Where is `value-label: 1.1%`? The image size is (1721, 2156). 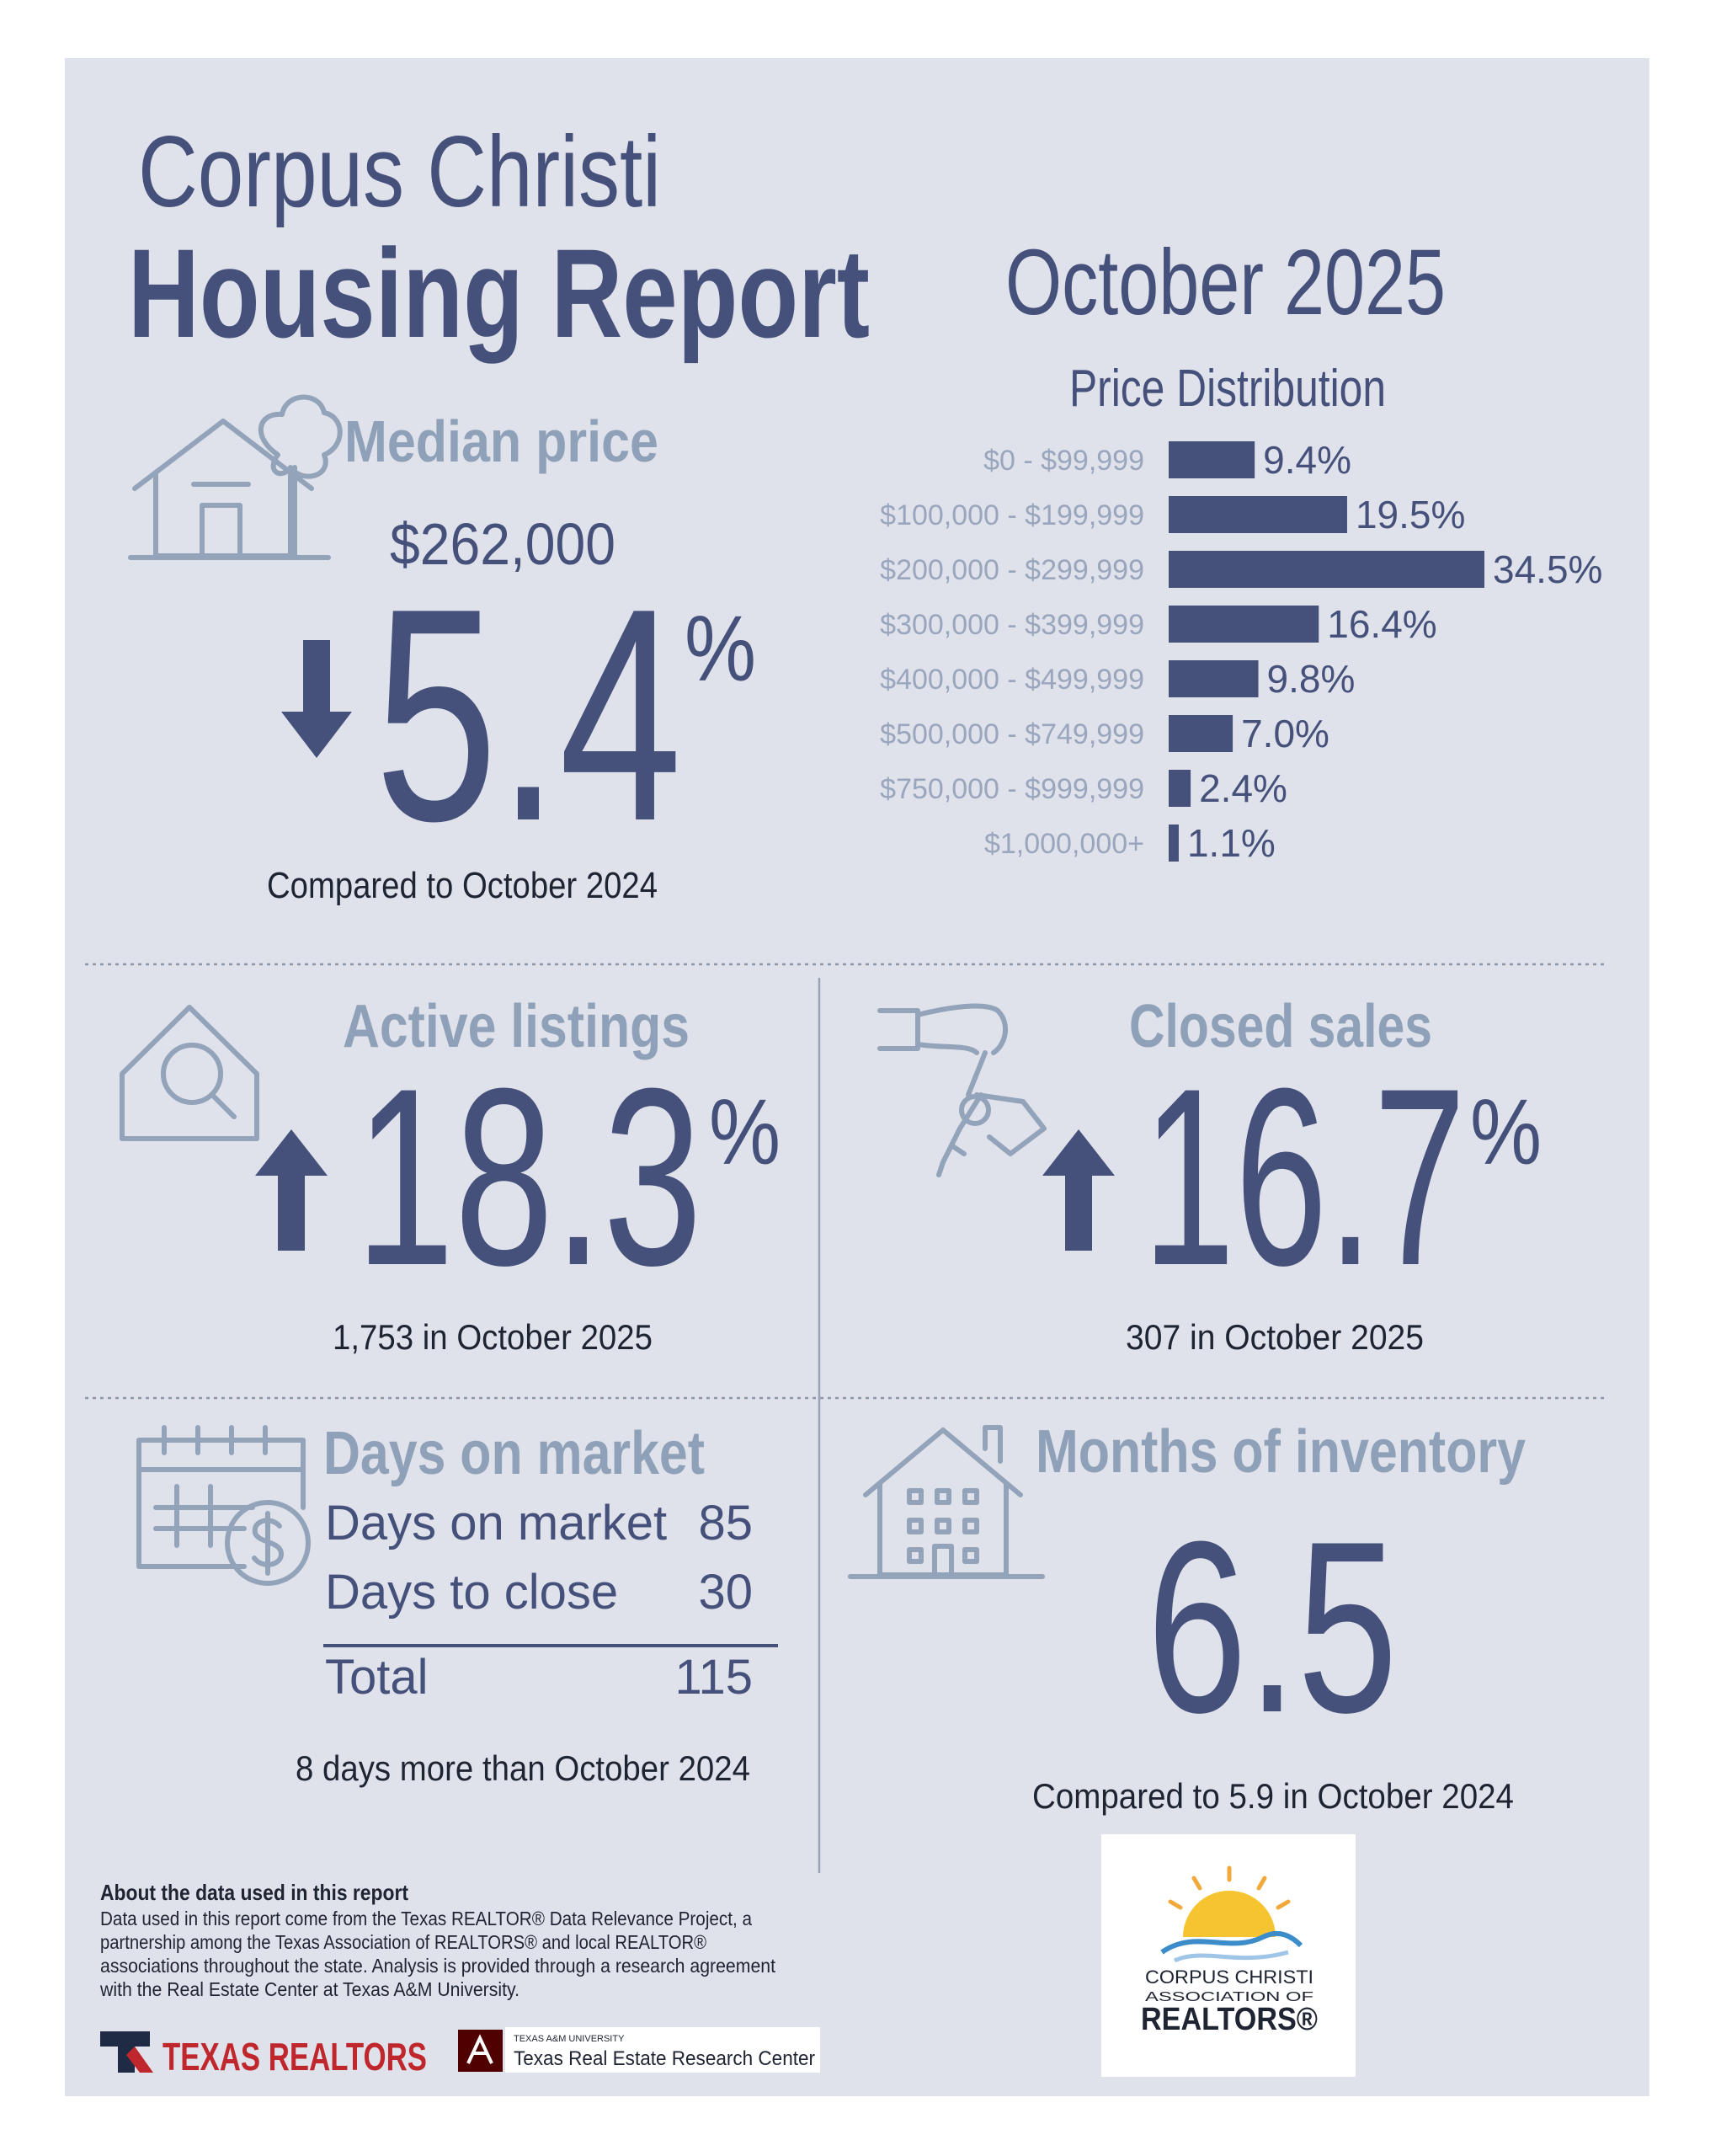
value-label: 1.1% is located at coordinates (1231, 843).